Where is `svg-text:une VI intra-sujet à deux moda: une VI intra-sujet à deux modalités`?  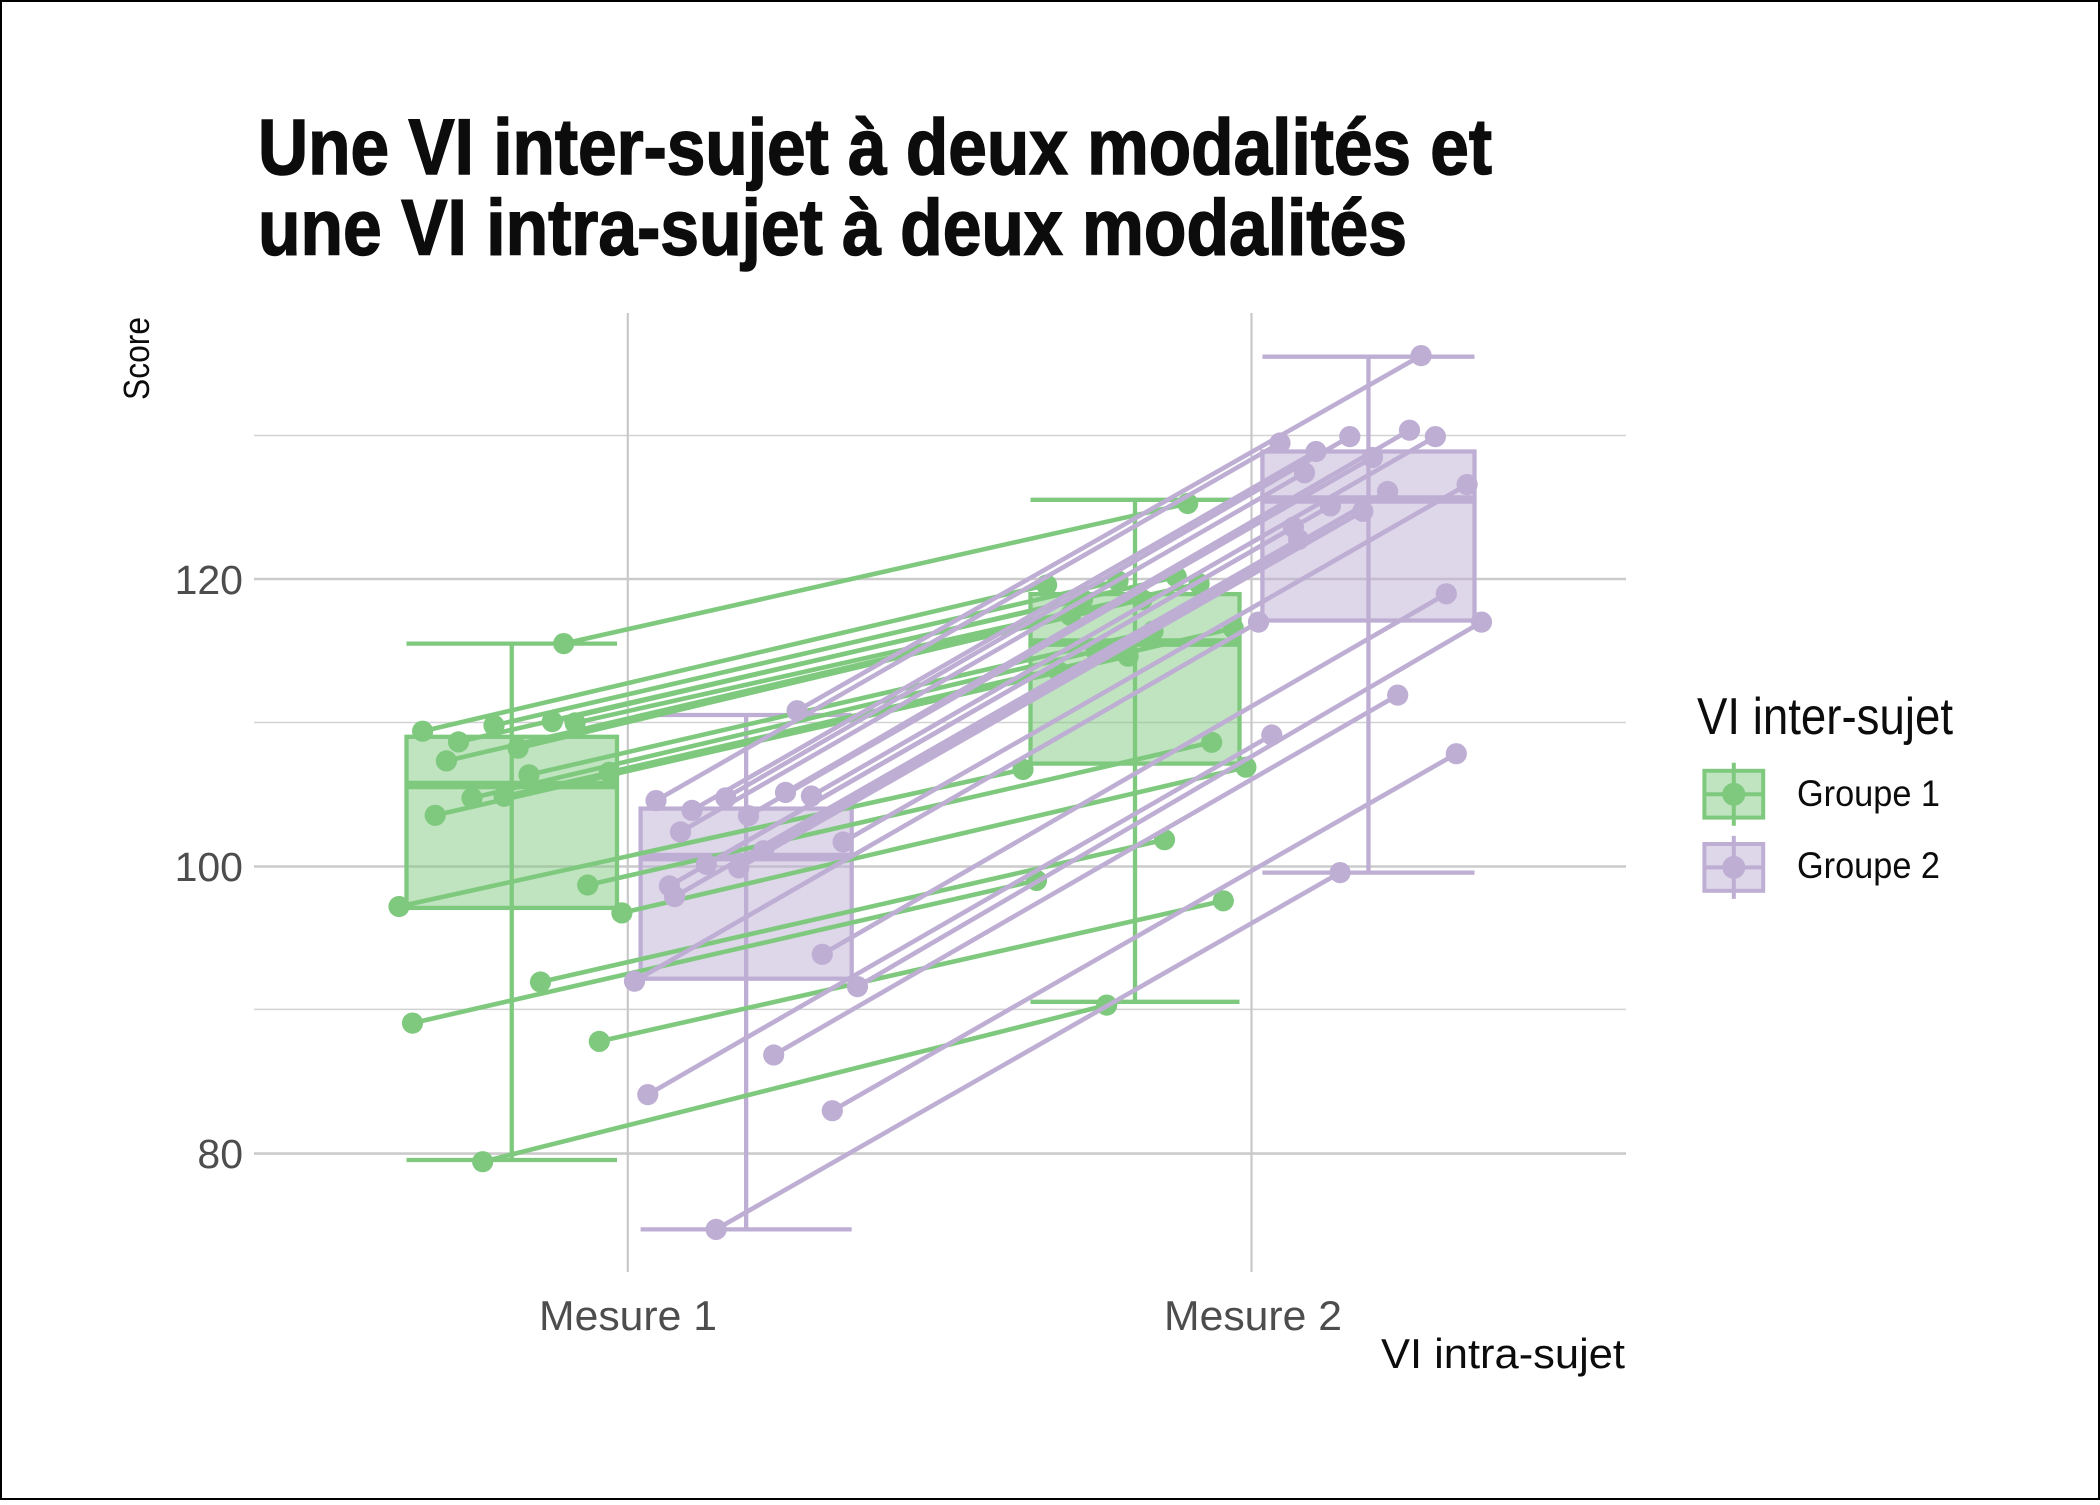 svg-text:une VI intra-sujet à deux moda: une VI intra-sujet à deux modalités is located at coordinates (832, 227).